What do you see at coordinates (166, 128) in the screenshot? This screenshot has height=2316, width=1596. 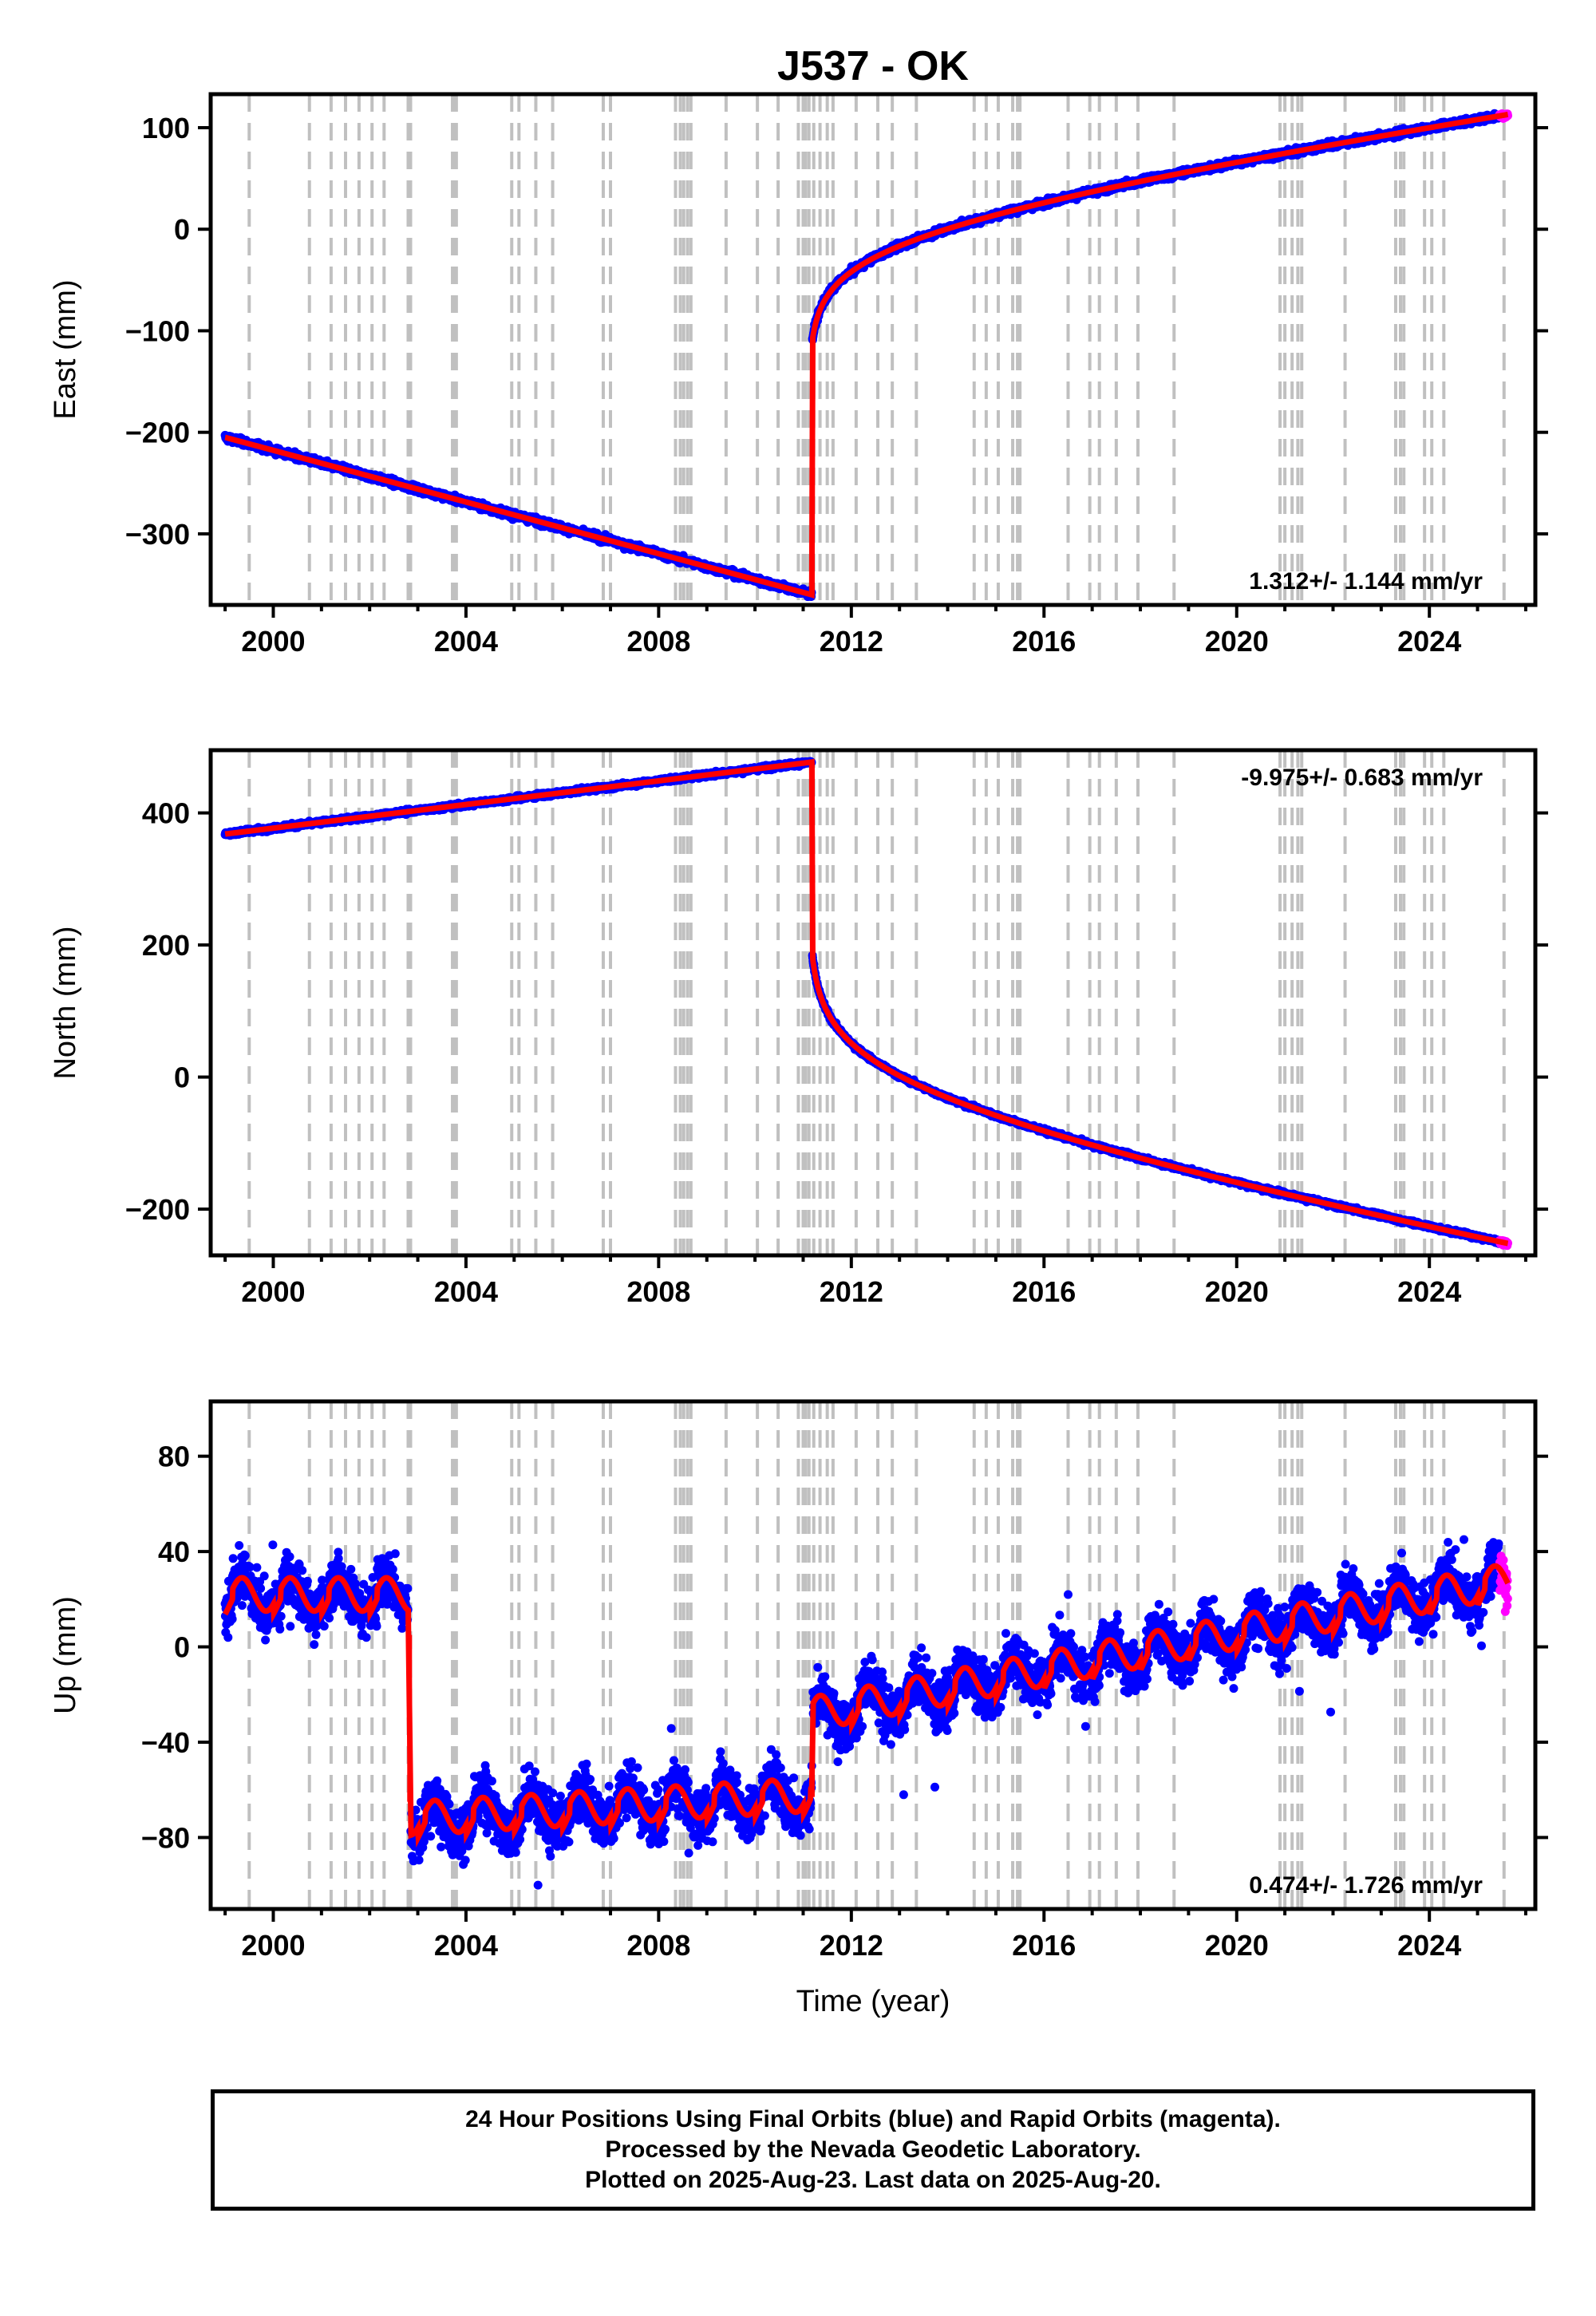 I see `y-tick-label-east-0: 100` at bounding box center [166, 128].